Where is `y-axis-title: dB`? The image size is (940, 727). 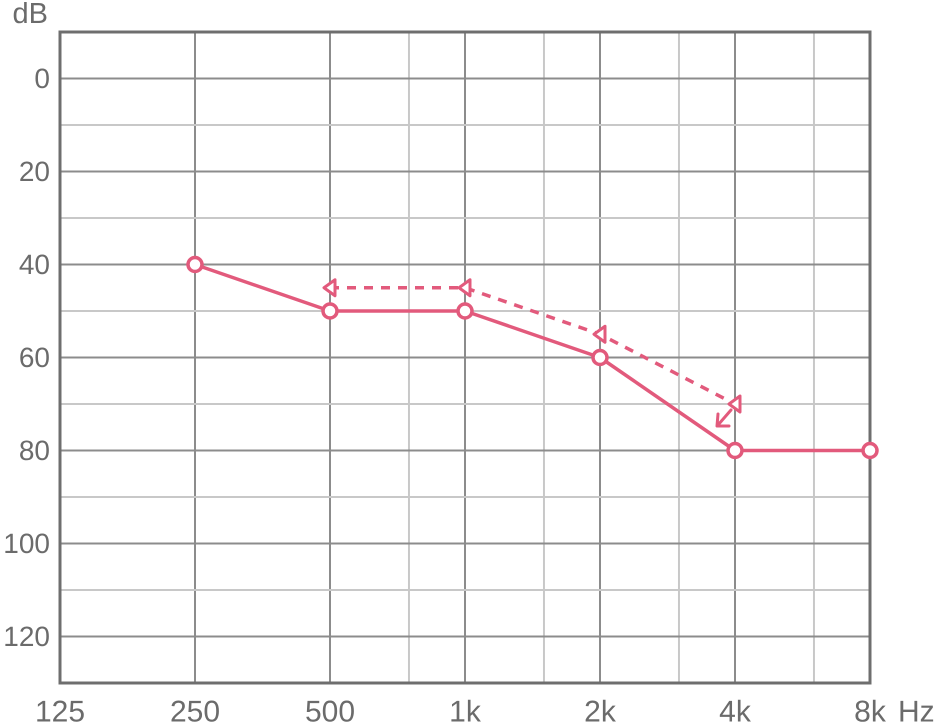 y-axis-title: dB is located at coordinates (30, 15).